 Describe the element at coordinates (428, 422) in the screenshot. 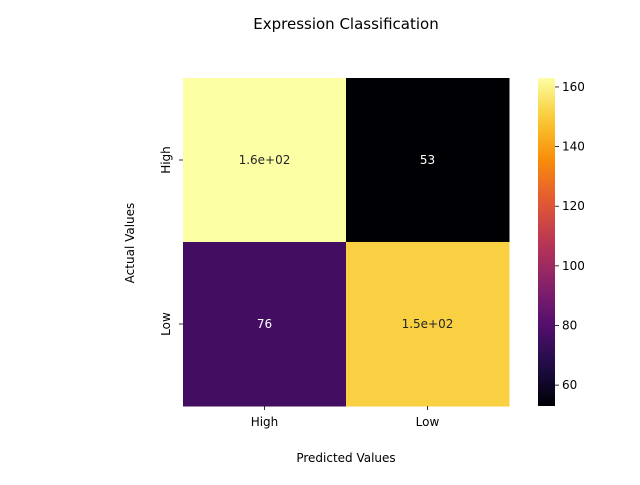

I see `x-tick-label: Low` at that location.